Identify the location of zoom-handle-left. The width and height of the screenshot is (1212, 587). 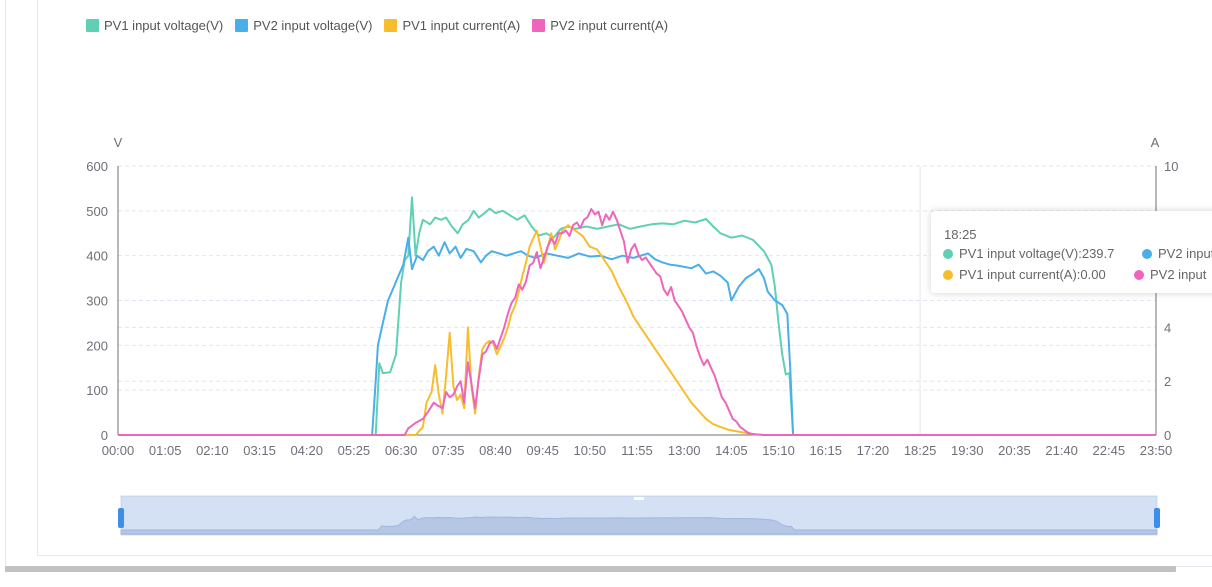
(121, 518).